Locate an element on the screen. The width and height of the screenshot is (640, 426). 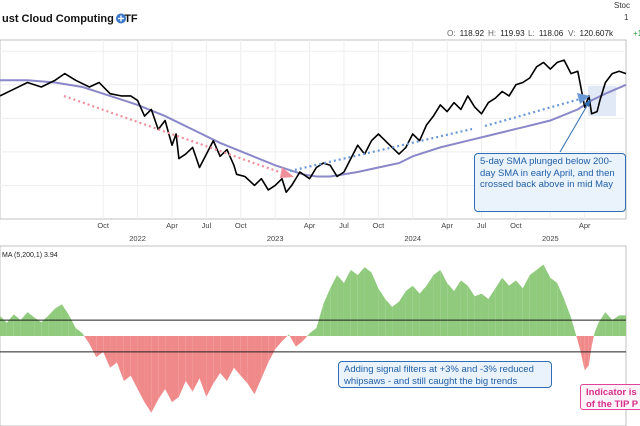
ohlc-readout: O: 118.92 H: 119.93 L: 118.06 V: 120.607k is located at coordinates (530, 33).